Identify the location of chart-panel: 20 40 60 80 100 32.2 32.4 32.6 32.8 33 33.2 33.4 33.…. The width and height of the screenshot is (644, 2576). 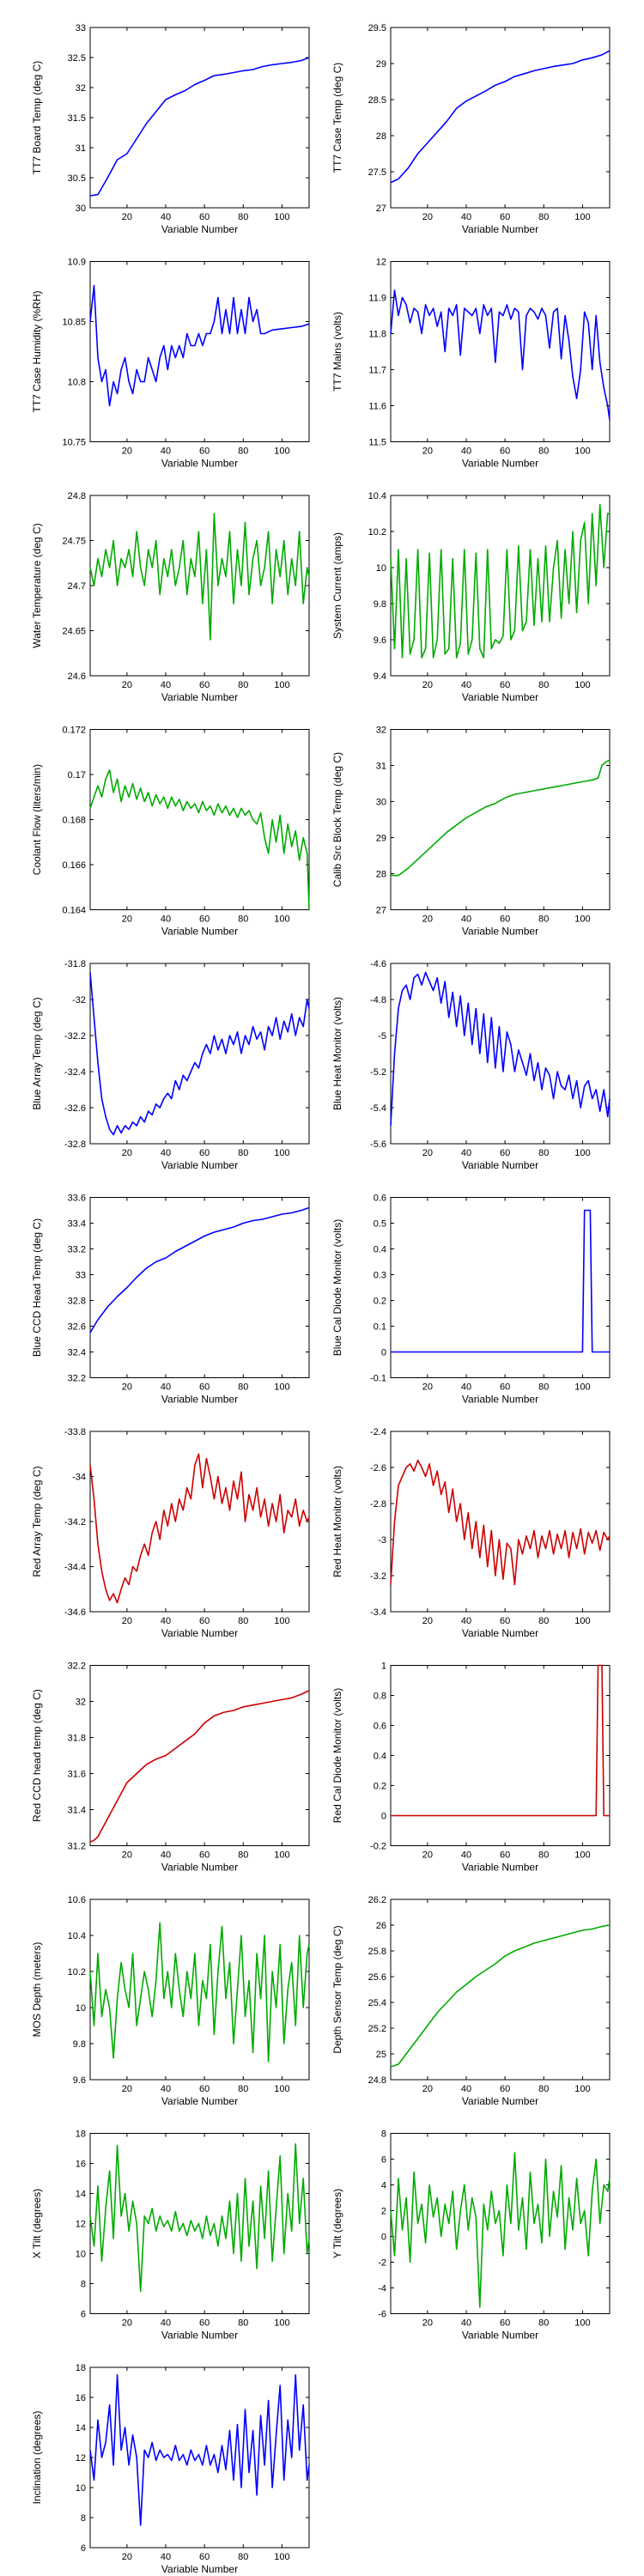
(170, 1300).